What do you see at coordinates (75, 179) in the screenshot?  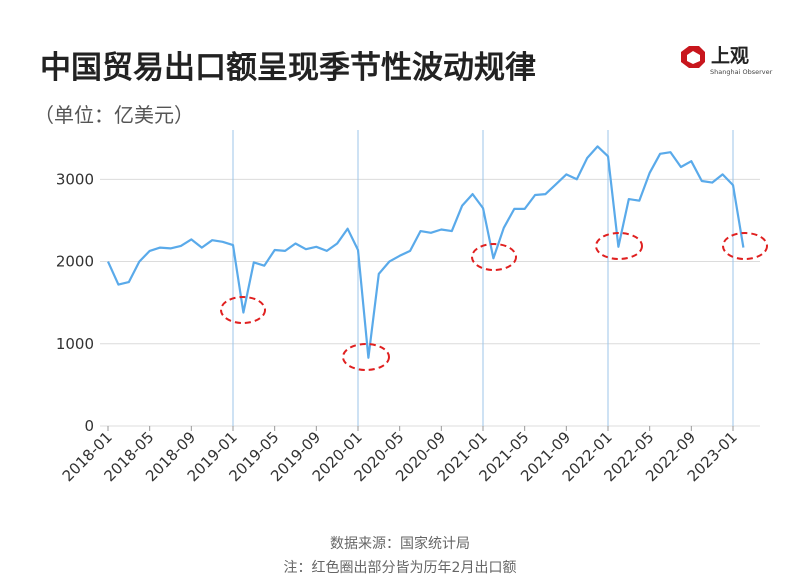 I see `y-tick-label: 3000` at bounding box center [75, 179].